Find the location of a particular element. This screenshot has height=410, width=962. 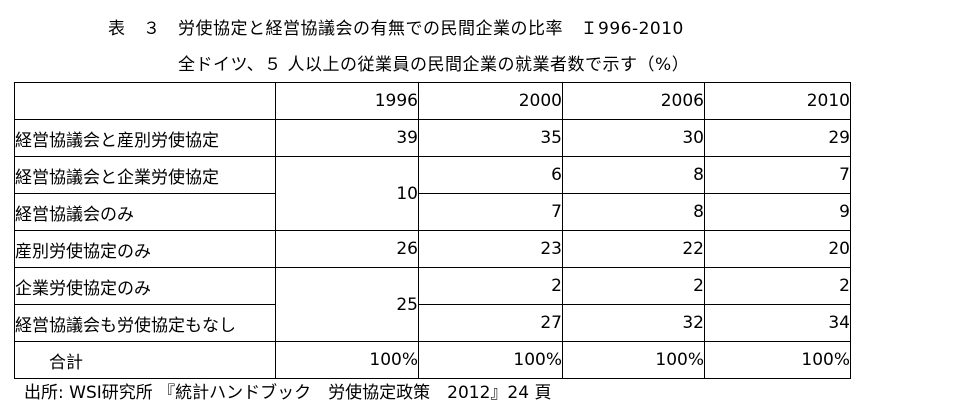

row-label: 経営協議会のみ is located at coordinates (145, 212).